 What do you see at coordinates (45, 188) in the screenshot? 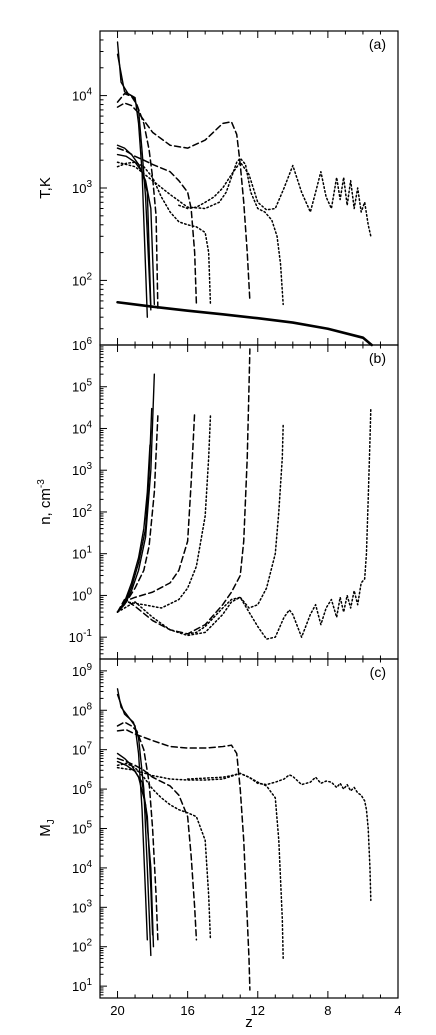
I see `panel-a-ylabel: T,K` at bounding box center [45, 188].